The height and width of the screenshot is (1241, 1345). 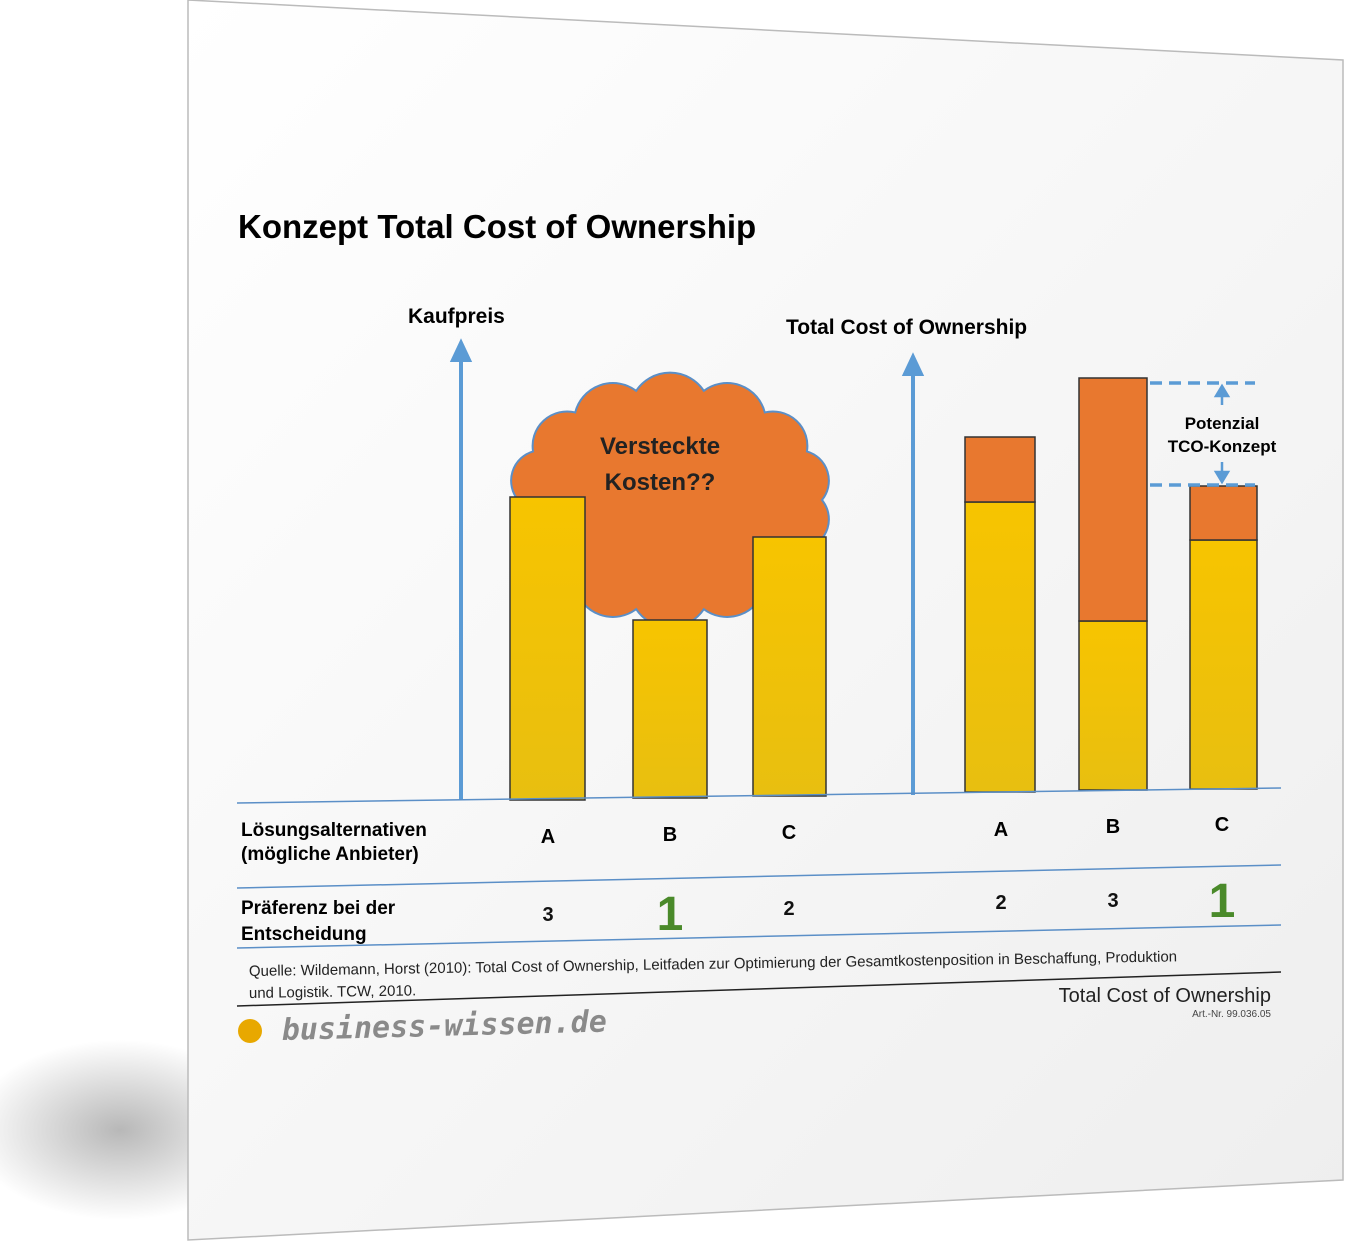 I want to click on axes, so click(x=687, y=569).